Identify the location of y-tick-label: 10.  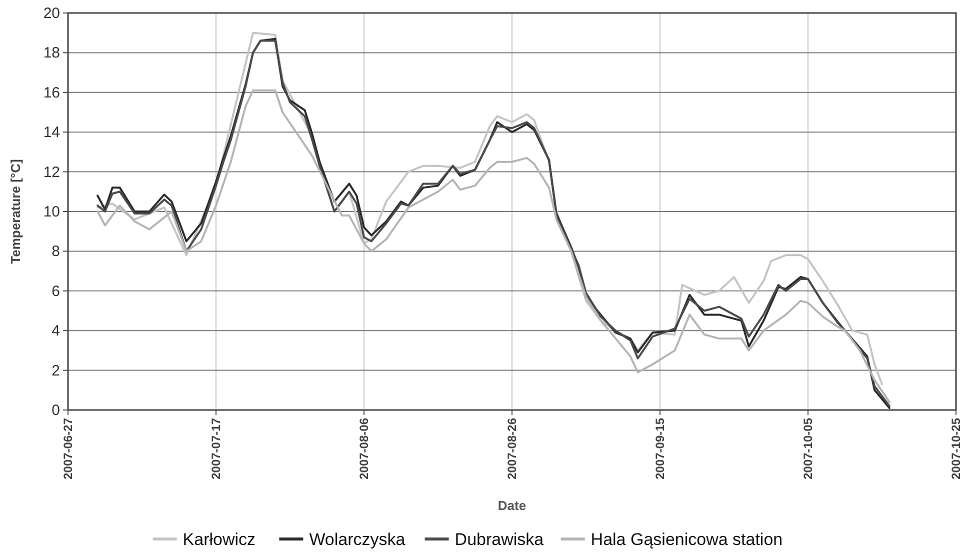
(51, 212).